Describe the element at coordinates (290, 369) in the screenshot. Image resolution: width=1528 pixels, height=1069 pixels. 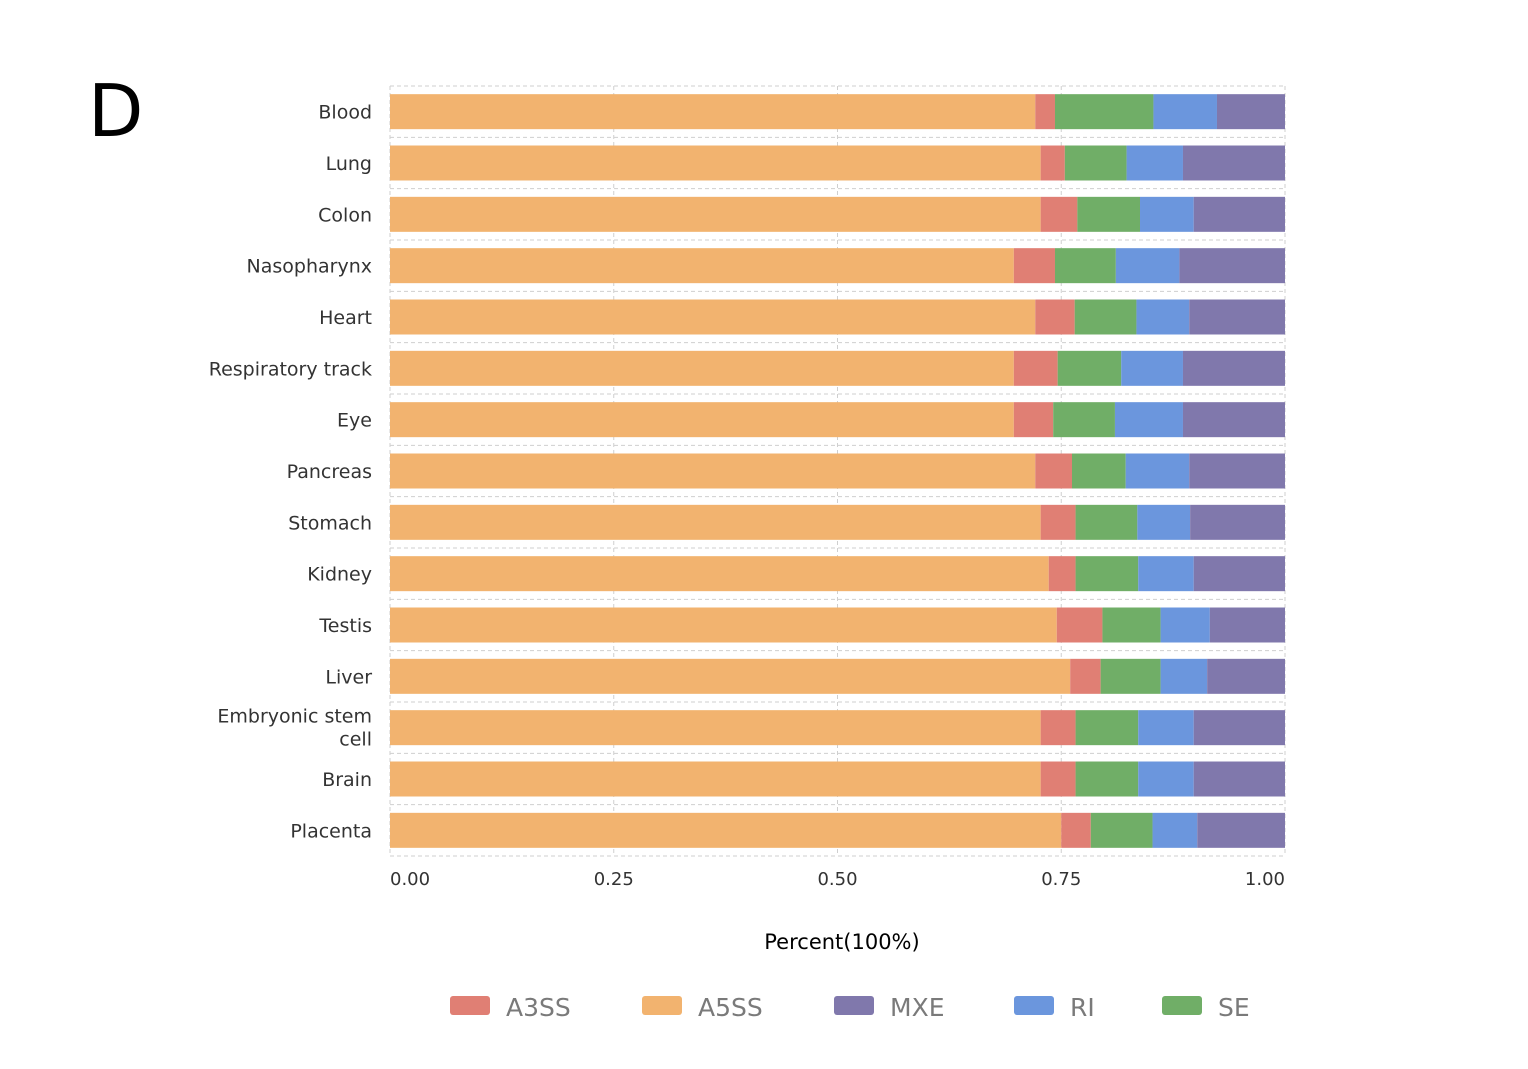
I see `category-label-respiratory-track: Respiratory track` at that location.